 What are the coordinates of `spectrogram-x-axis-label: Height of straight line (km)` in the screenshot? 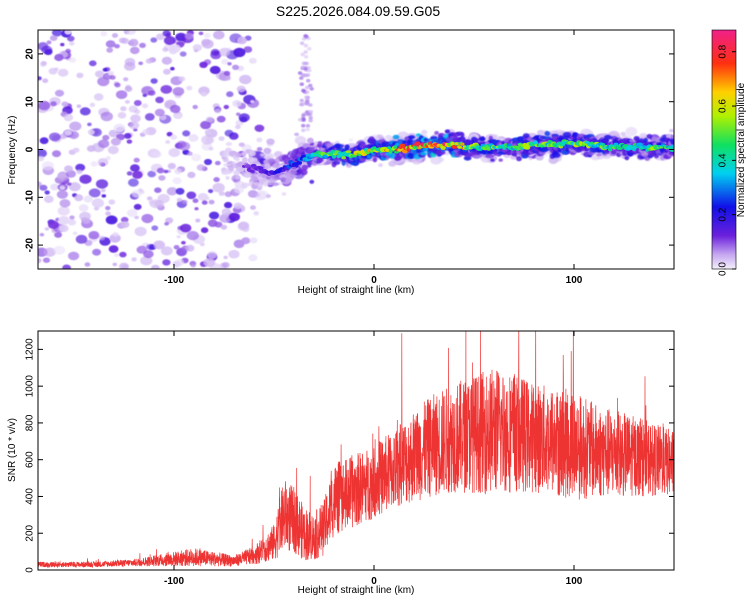 It's located at (356, 290).